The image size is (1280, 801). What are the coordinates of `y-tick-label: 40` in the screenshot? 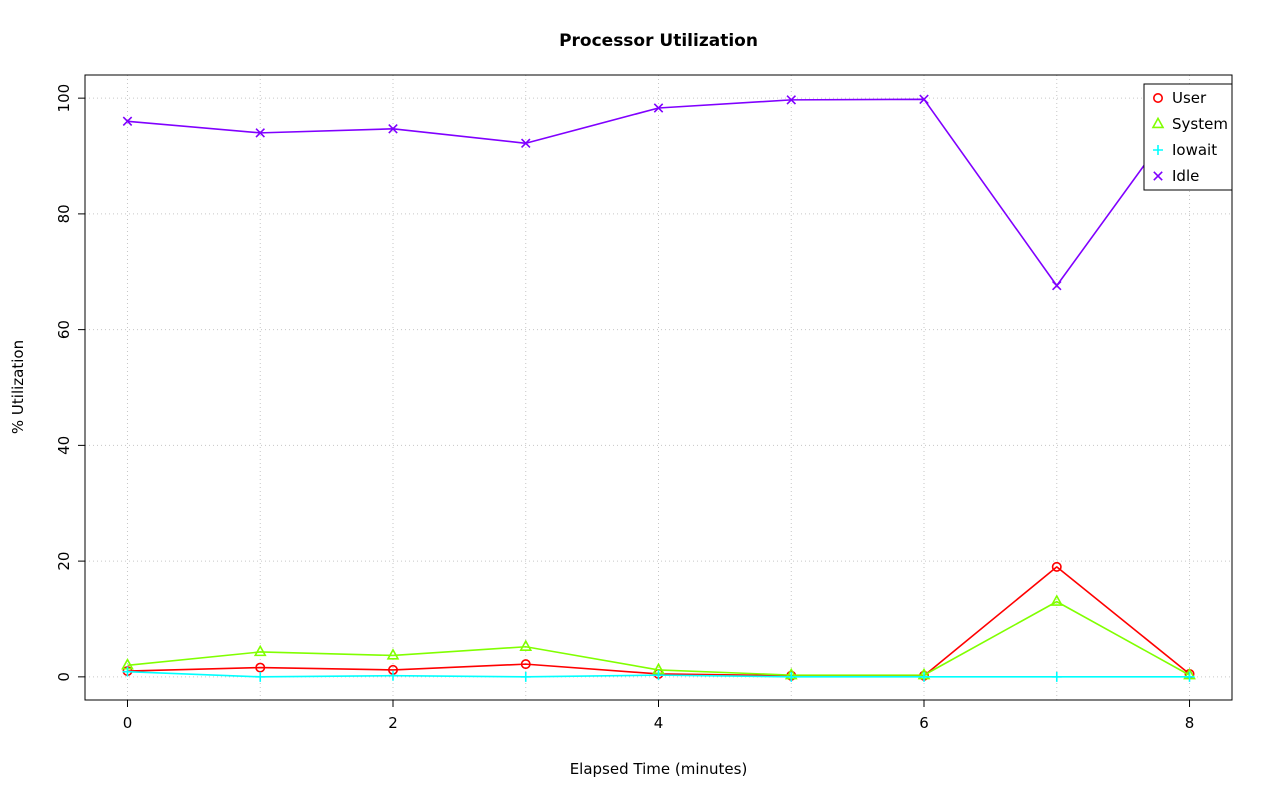 It's located at (64, 445).